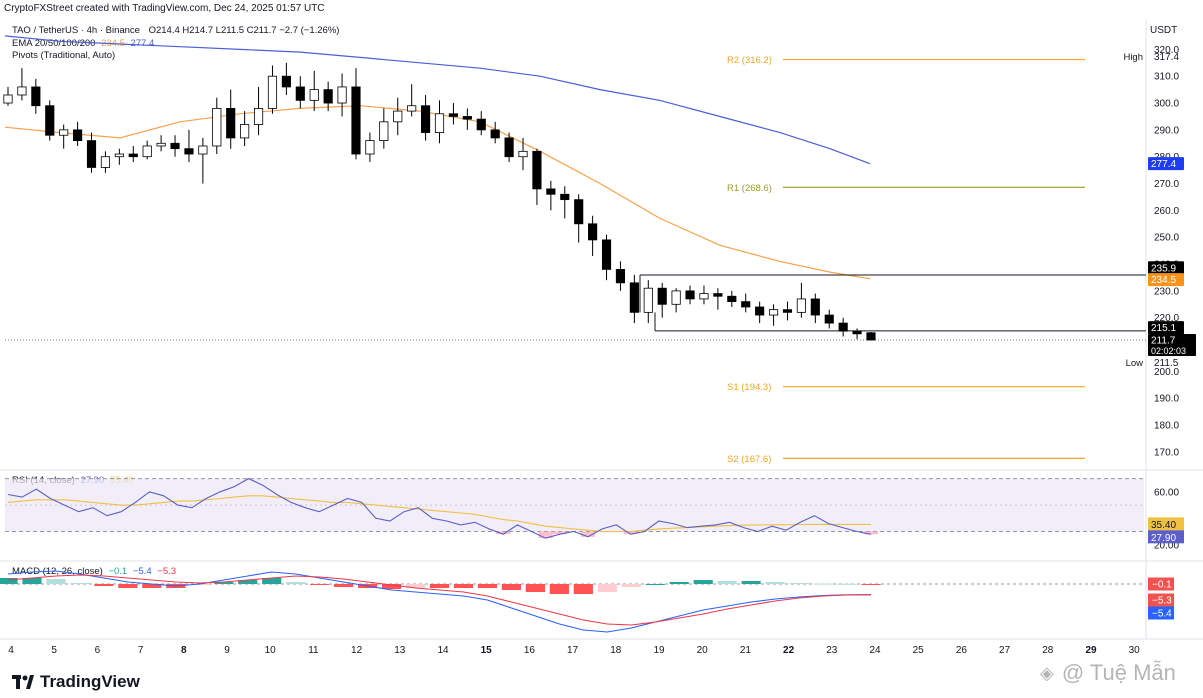  What do you see at coordinates (919, 650) in the screenshot?
I see `x-tick-label: 25` at bounding box center [919, 650].